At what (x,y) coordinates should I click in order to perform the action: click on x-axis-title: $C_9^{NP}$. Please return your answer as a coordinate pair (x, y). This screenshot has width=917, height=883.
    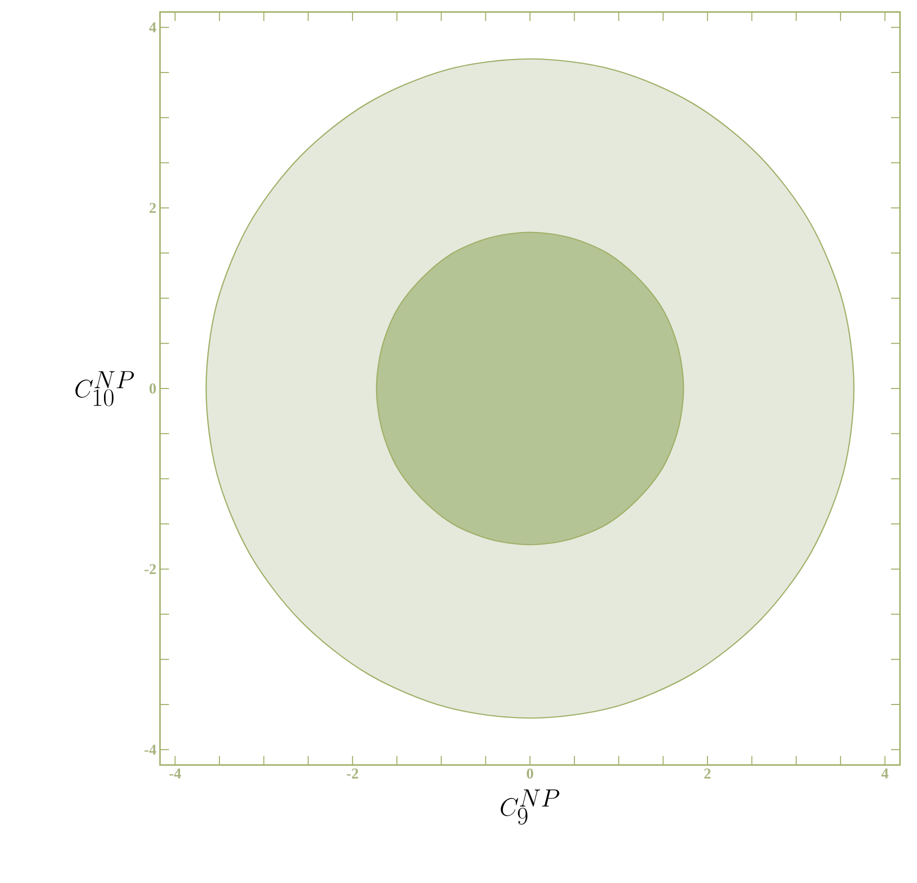
    Looking at the image, I should click on (530, 807).